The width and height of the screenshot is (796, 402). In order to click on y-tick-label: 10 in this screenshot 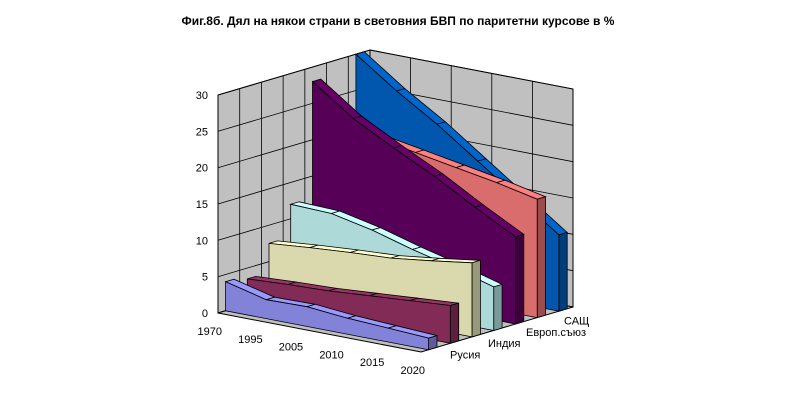, I will do `click(202, 241)`.